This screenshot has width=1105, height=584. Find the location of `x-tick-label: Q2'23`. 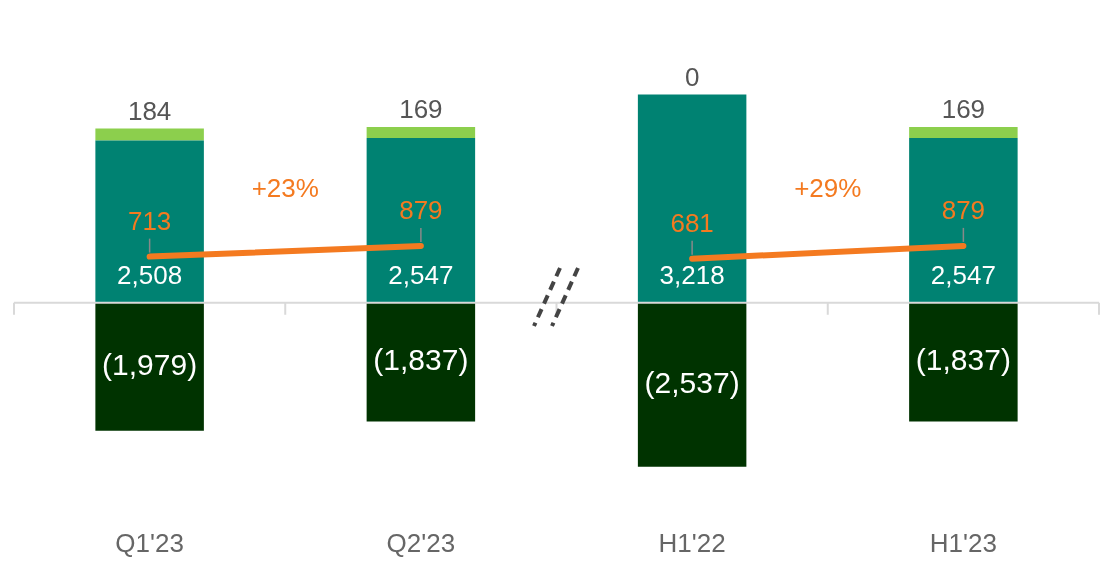

x-tick-label: Q2'23 is located at coordinates (421, 542).